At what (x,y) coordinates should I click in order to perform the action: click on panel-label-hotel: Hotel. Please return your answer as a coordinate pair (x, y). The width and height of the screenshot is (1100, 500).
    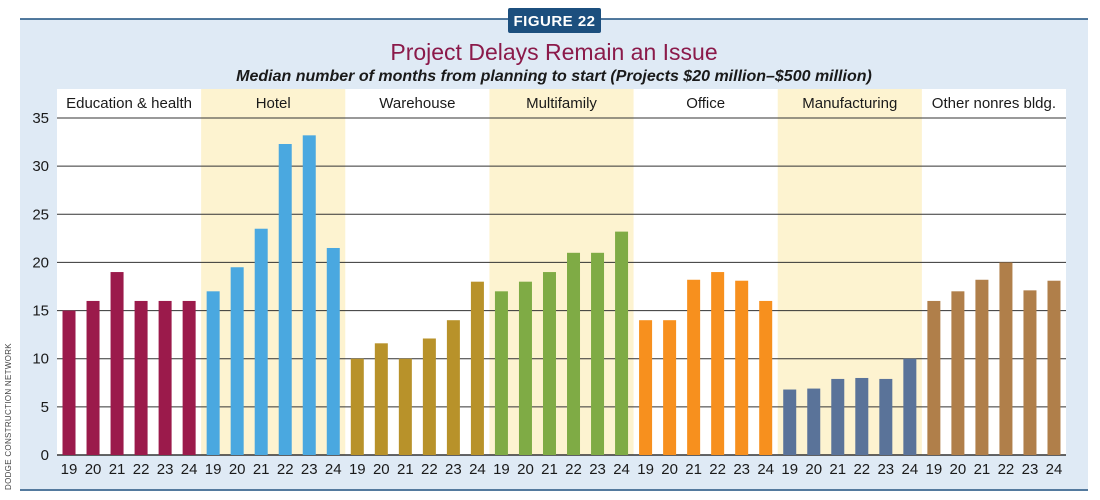
    Looking at the image, I should click on (273, 103).